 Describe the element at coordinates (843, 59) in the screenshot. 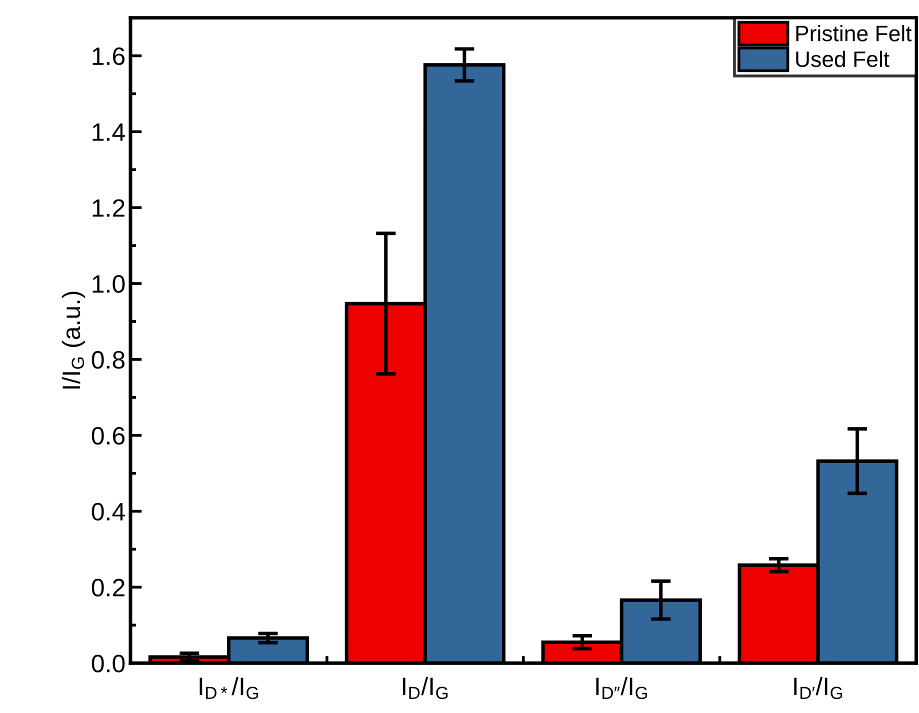

I see `legend-label: Used Felt` at that location.